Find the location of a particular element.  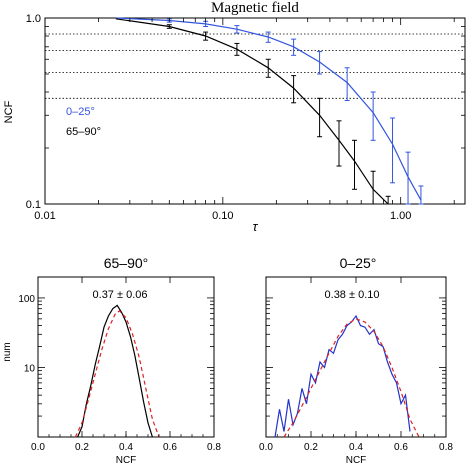

bottom-right-title: 0–25° is located at coordinates (358, 263).